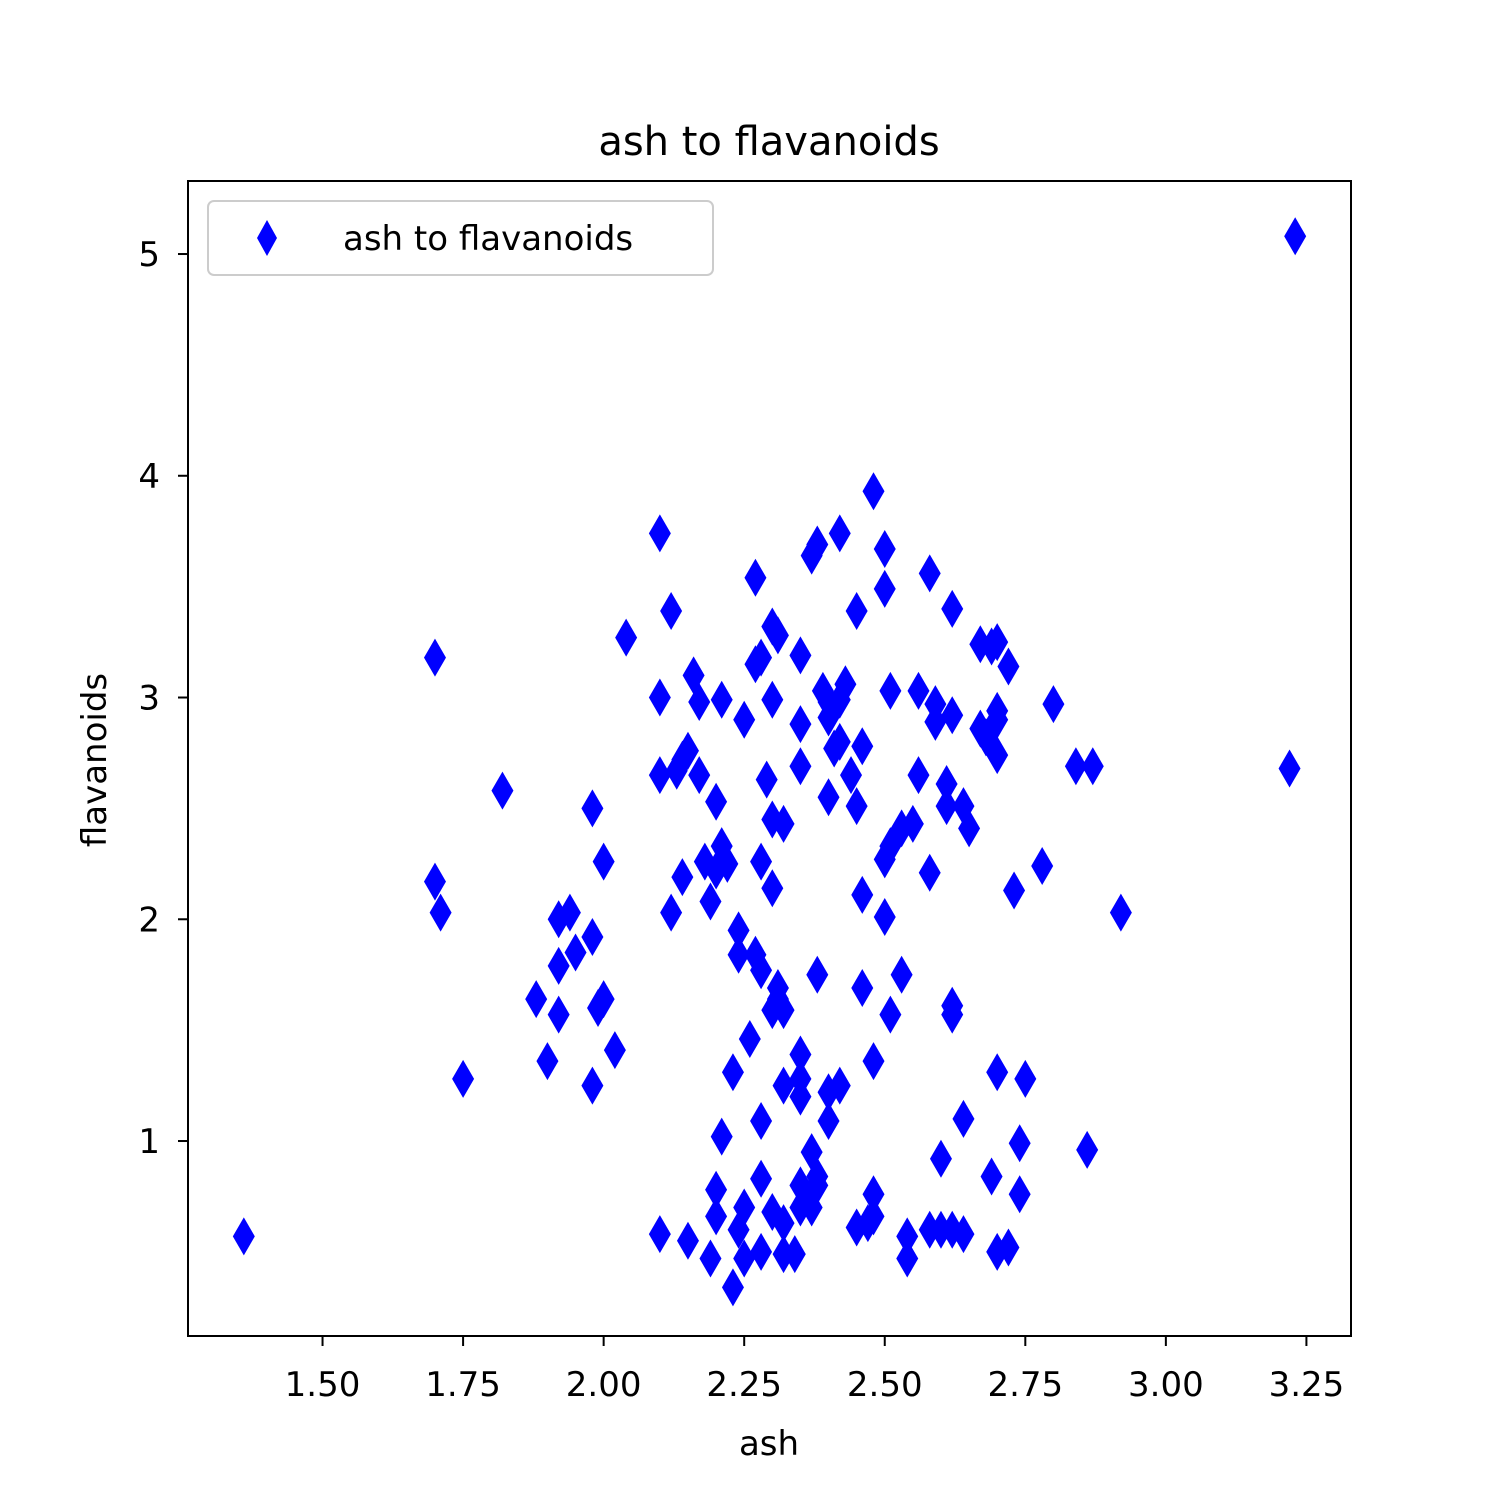 The image size is (1500, 1500). What do you see at coordinates (604, 1385) in the screenshot?
I see `x-tick-label: 2.00` at bounding box center [604, 1385].